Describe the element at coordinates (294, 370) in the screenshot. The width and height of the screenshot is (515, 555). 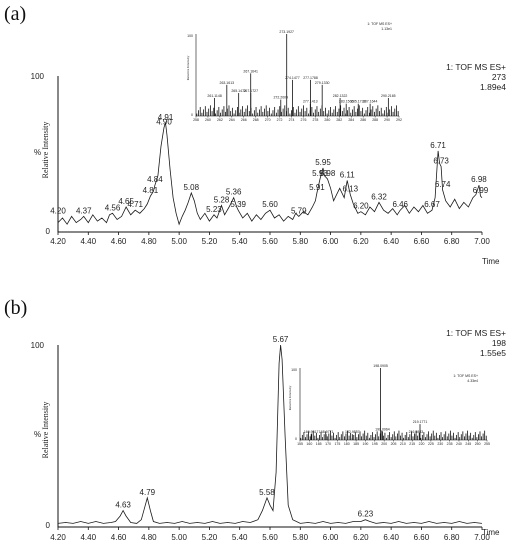
I see `panel-b-inset-ytick-100: 100` at that location.